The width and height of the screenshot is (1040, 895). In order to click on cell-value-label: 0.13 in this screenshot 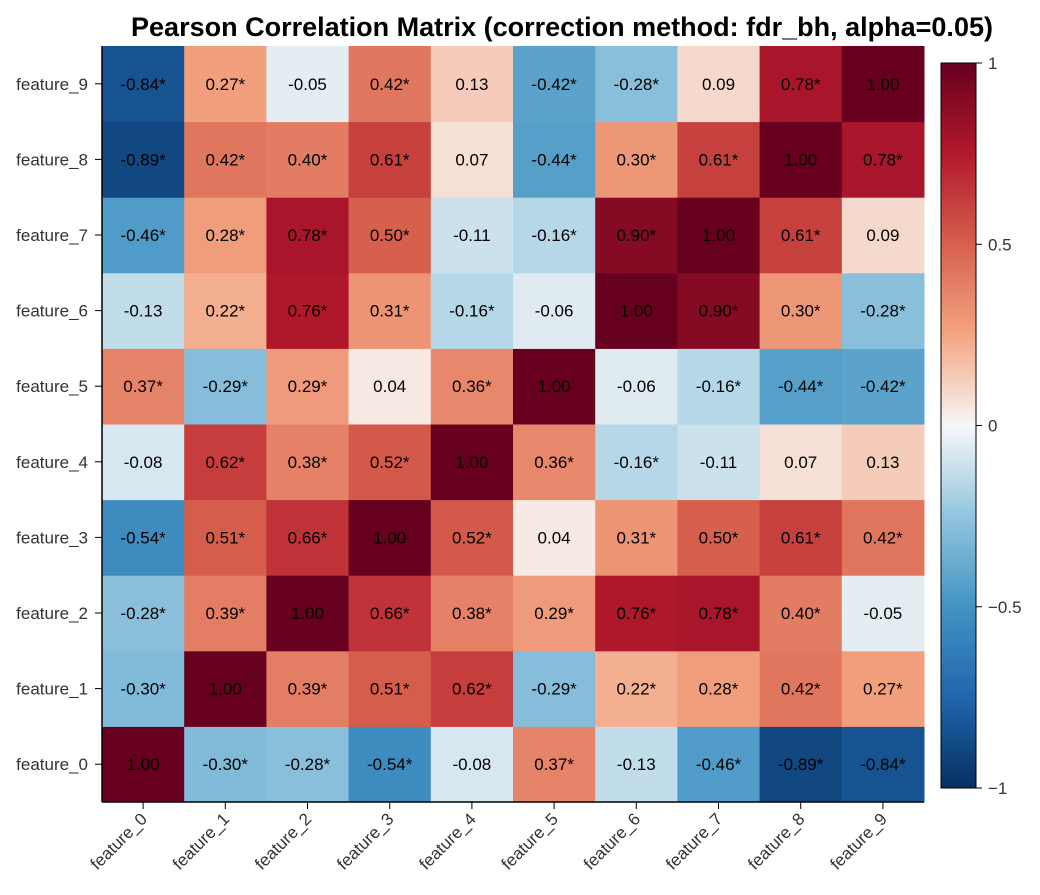, I will do `click(882, 462)`.